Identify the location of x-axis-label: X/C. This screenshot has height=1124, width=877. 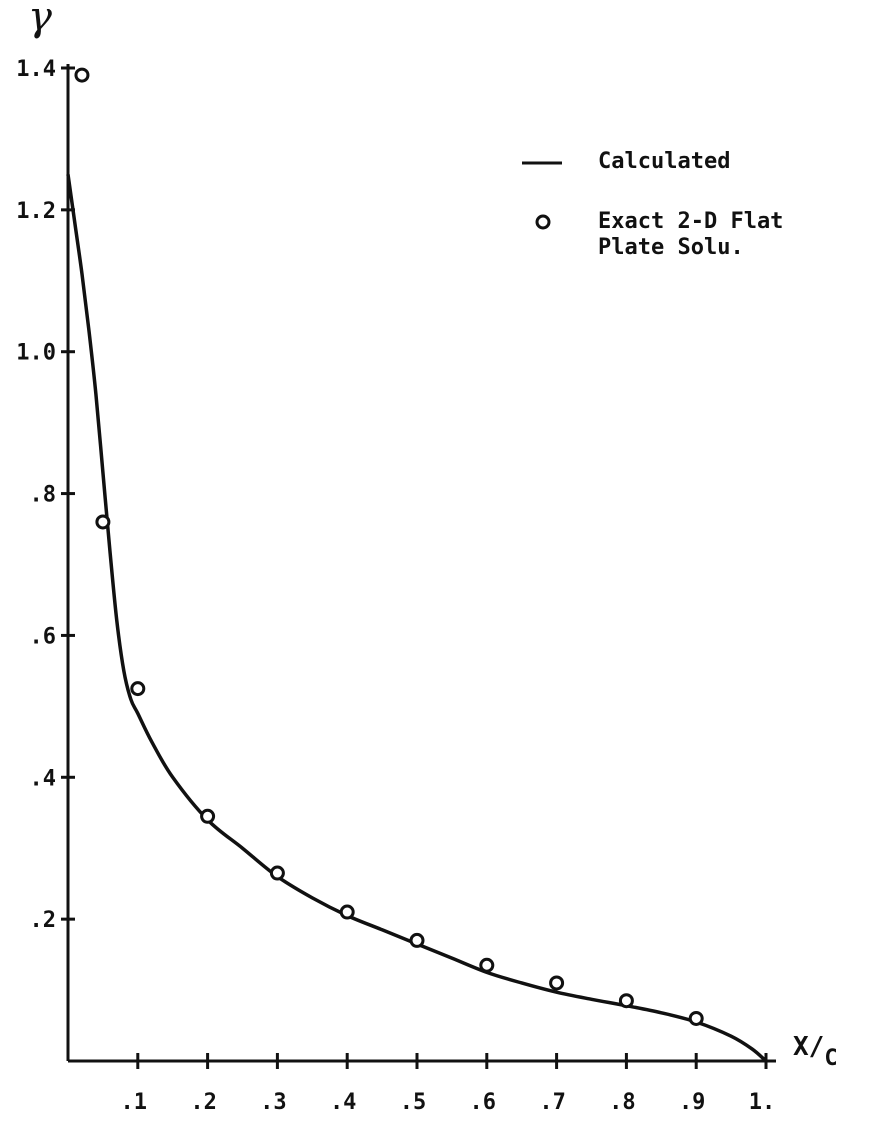
(815, 1051).